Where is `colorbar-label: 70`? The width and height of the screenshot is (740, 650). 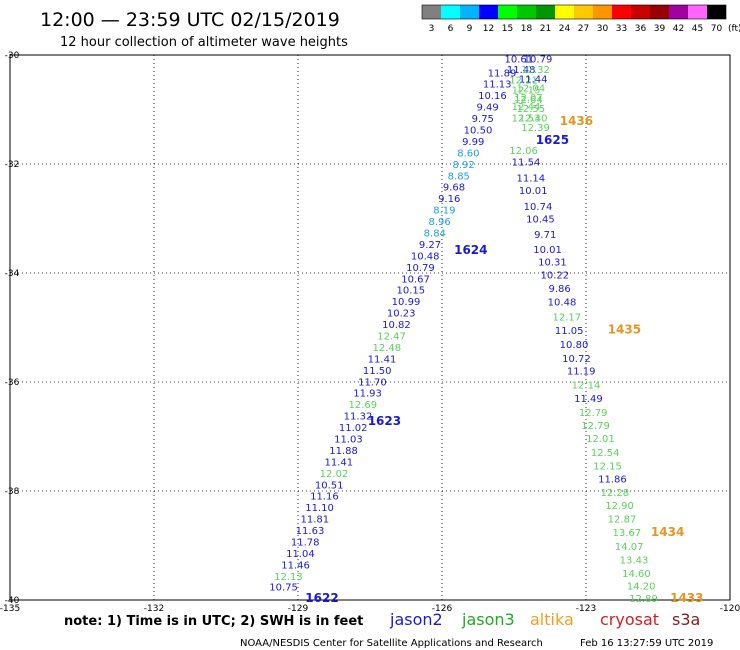
colorbar-label: 70 is located at coordinates (717, 29).